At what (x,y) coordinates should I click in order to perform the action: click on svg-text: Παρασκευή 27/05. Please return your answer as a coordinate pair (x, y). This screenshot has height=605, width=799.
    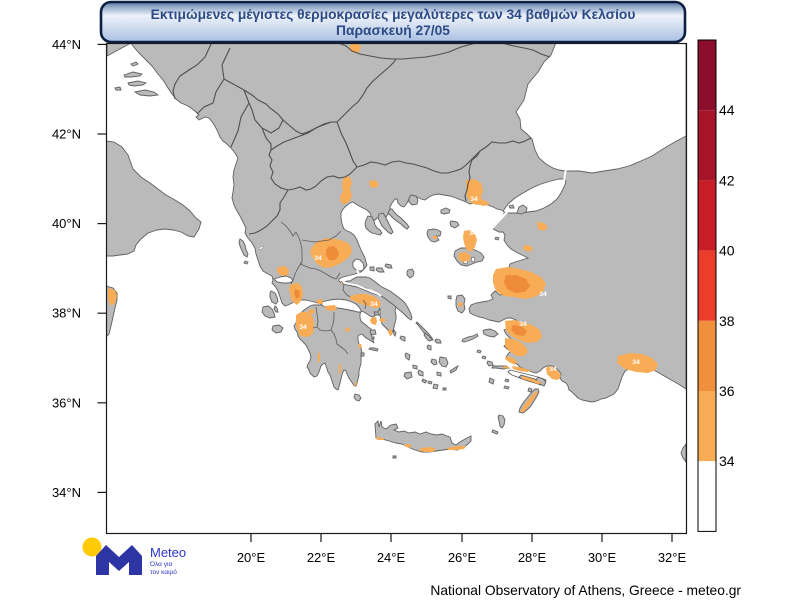
    Looking at the image, I should click on (393, 30).